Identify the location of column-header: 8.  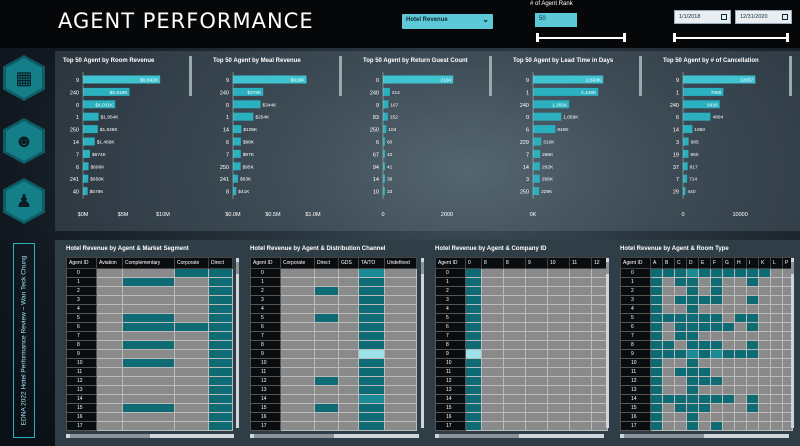
(514, 263).